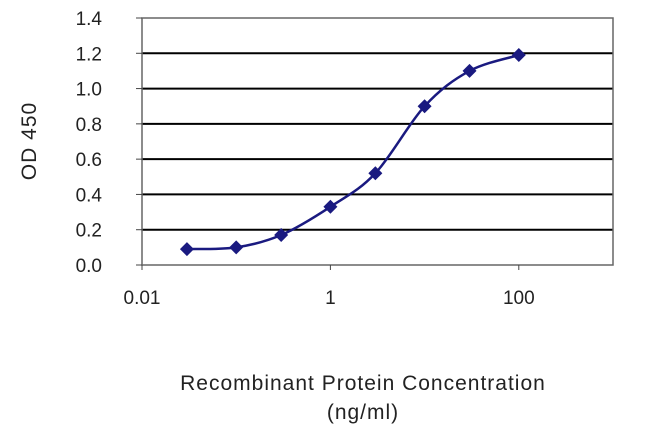 The height and width of the screenshot is (433, 650). I want to click on x-axis-title: Recombinant Protein Concentration, so click(363, 383).